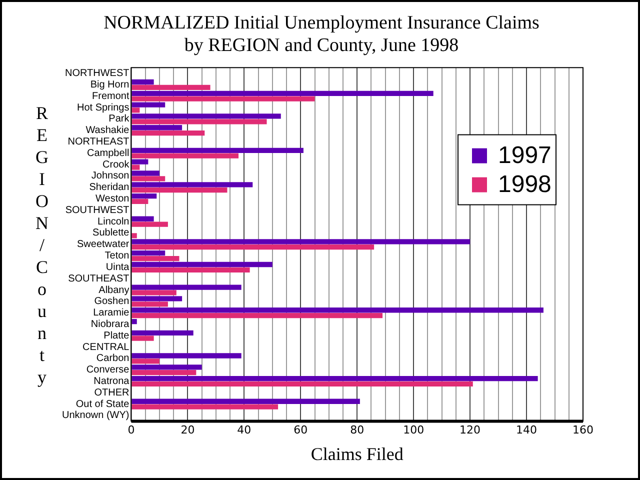 The image size is (640, 480). What do you see at coordinates (114, 222) in the screenshot?
I see `y-tick-label: Lincoln` at bounding box center [114, 222].